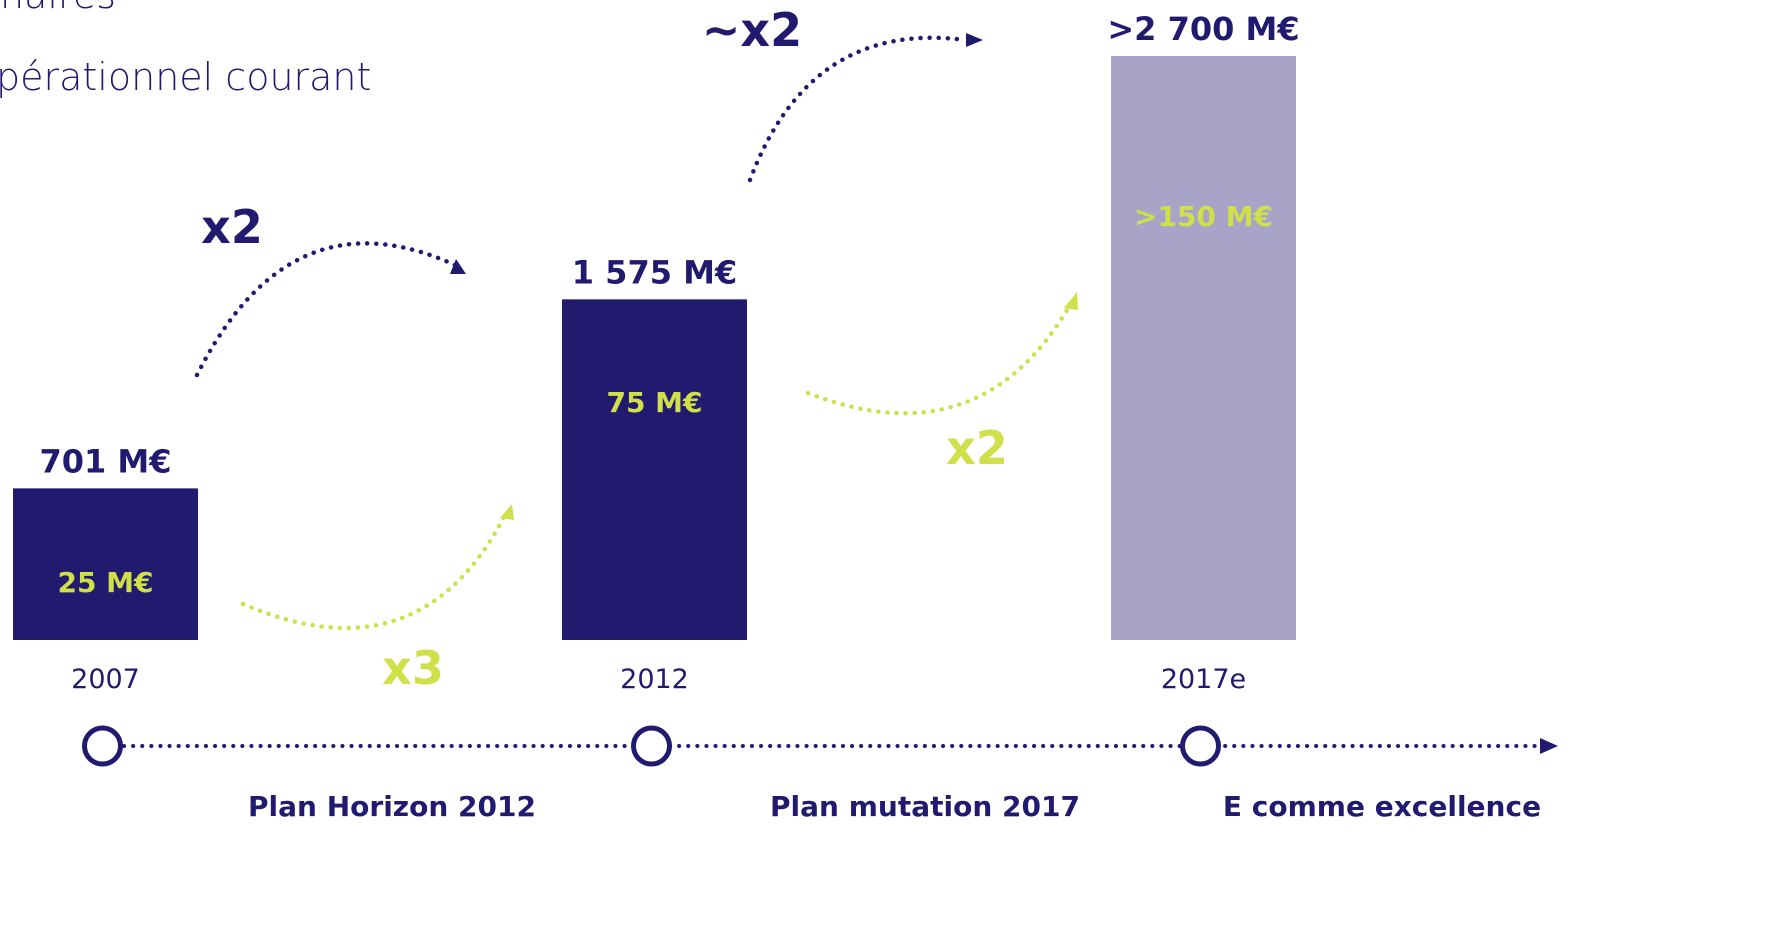 The height and width of the screenshot is (936, 1790). What do you see at coordinates (392, 806) in the screenshot?
I see `plan-label: Plan Horizon 2012` at bounding box center [392, 806].